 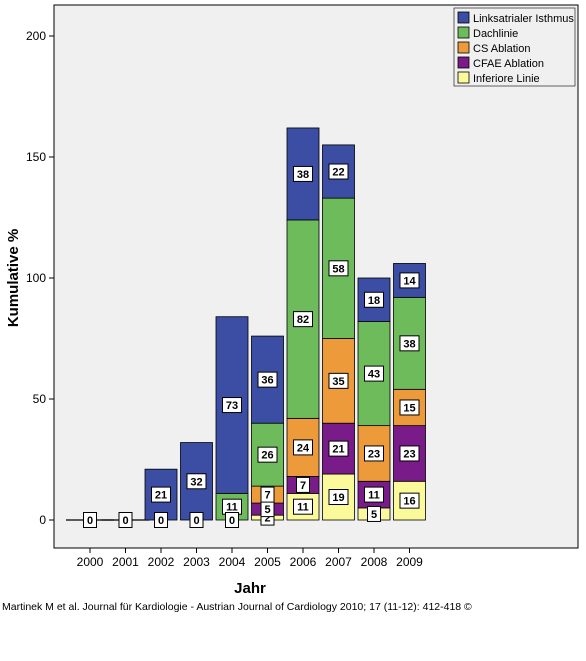 I want to click on data-label: 15, so click(x=409, y=408).